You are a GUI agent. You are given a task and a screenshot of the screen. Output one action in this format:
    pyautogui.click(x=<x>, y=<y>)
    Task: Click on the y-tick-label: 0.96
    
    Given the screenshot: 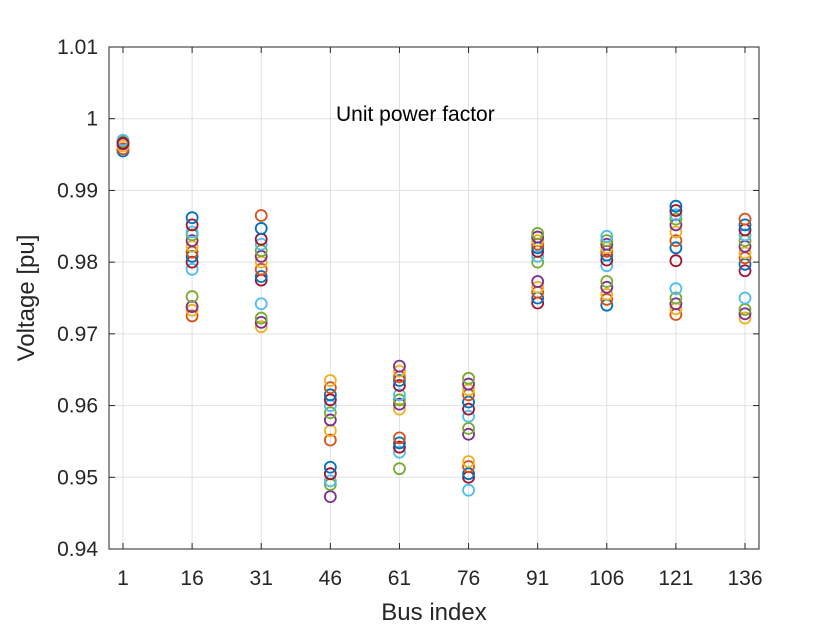 What is the action you would take?
    pyautogui.click(x=77, y=406)
    